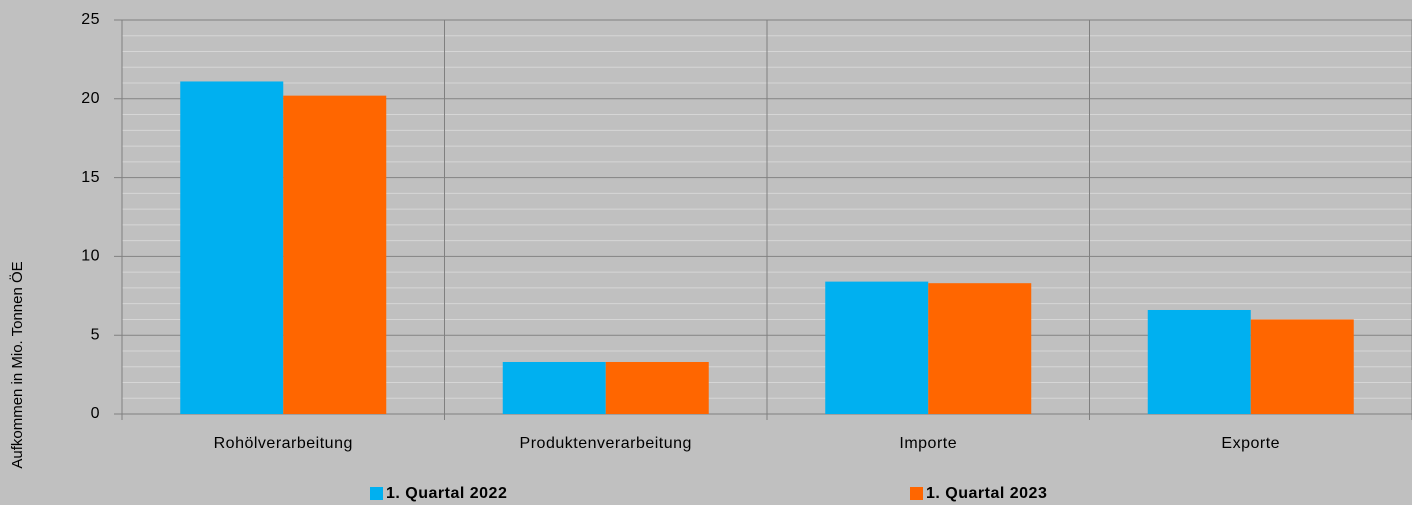 This screenshot has height=505, width=1412. Describe the element at coordinates (90, 98) in the screenshot. I see `y-tick-label: 20` at that location.